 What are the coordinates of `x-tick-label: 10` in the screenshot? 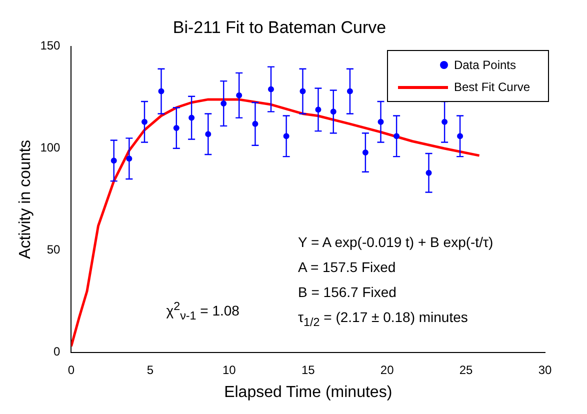 It's located at (229, 369).